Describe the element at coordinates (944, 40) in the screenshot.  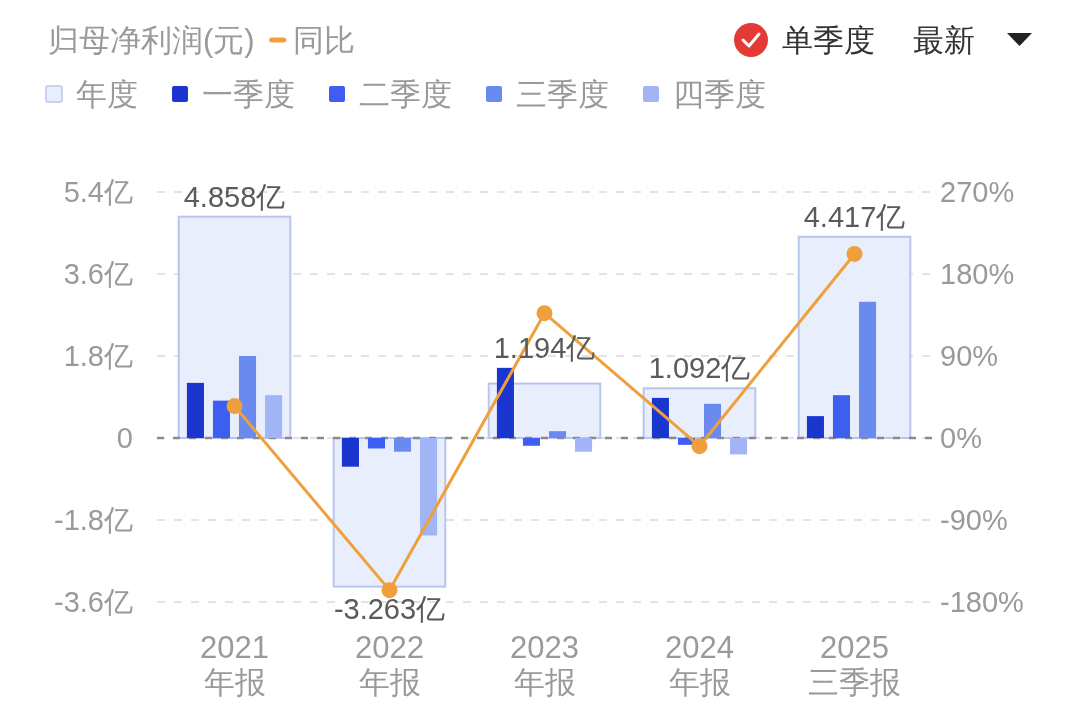
I see `text: 最新` at that location.